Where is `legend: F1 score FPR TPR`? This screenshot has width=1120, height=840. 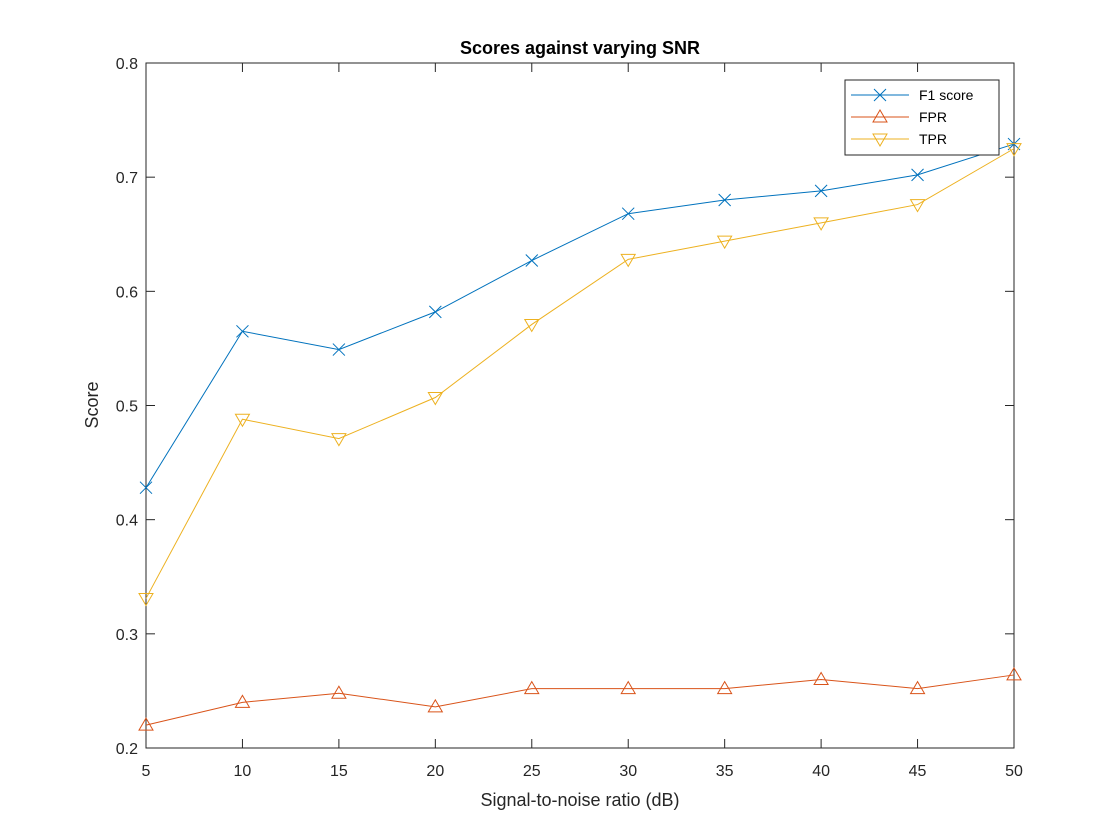
legend: F1 score FPR TPR is located at coordinates (922, 117).